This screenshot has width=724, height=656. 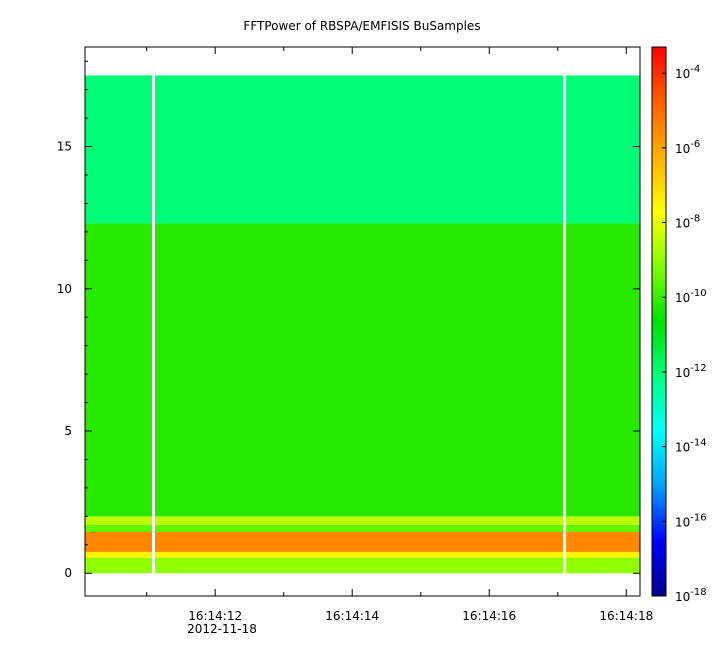 What do you see at coordinates (222, 629) in the screenshot?
I see `x-date-label: 2012-11-18` at bounding box center [222, 629].